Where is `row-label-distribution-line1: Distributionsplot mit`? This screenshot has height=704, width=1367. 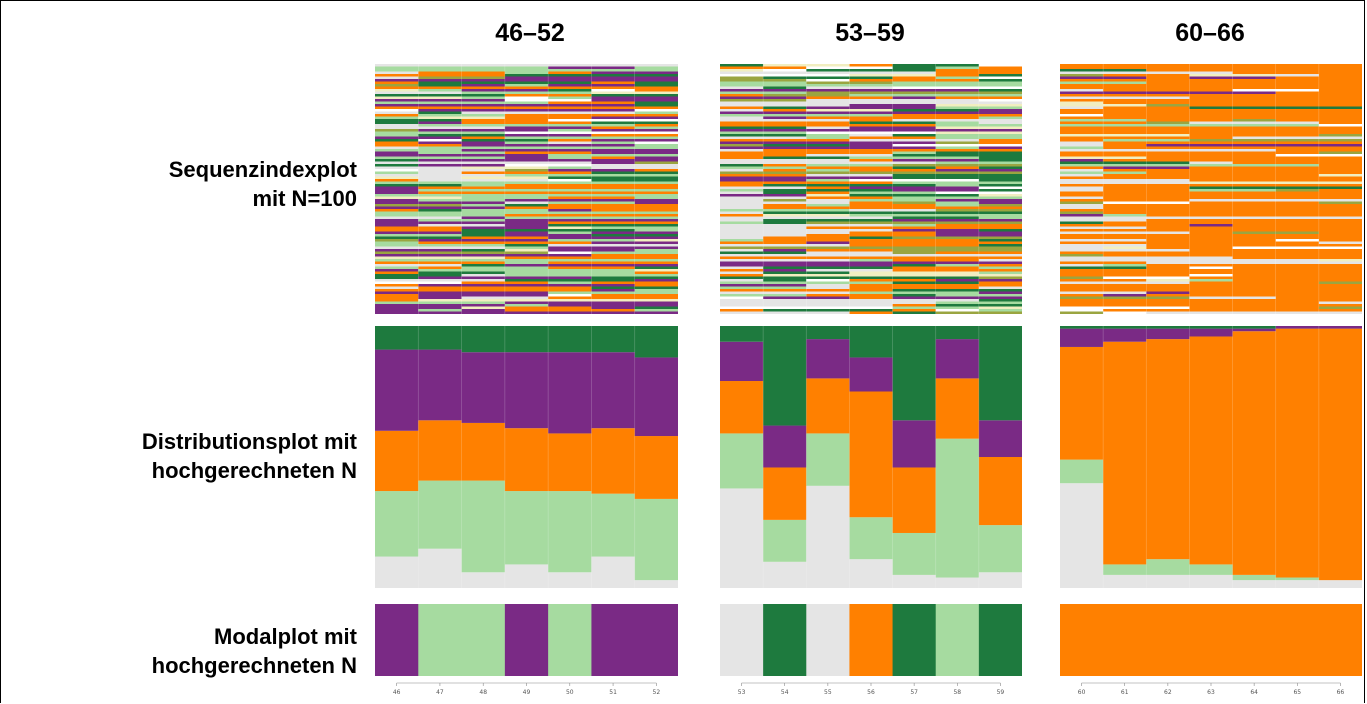 row-label-distribution-line1: Distributionsplot mit is located at coordinates (249, 441).